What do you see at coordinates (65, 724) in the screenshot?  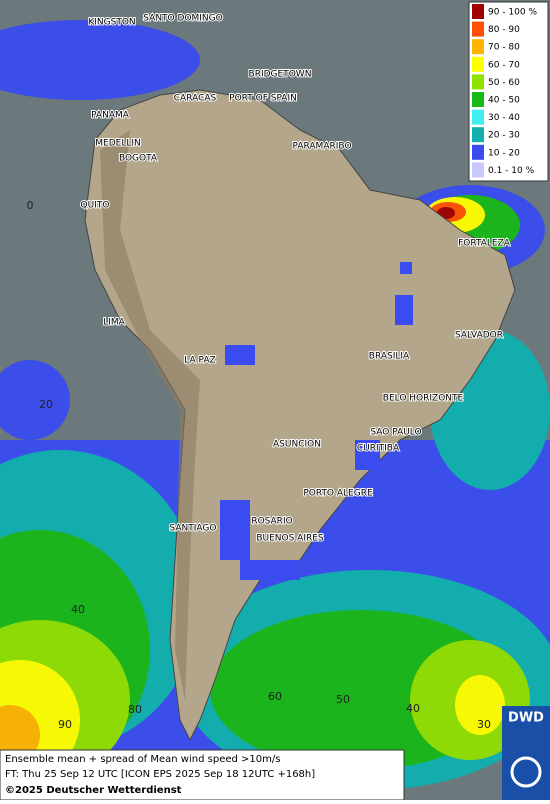 I see `grid-label: 90` at bounding box center [65, 724].